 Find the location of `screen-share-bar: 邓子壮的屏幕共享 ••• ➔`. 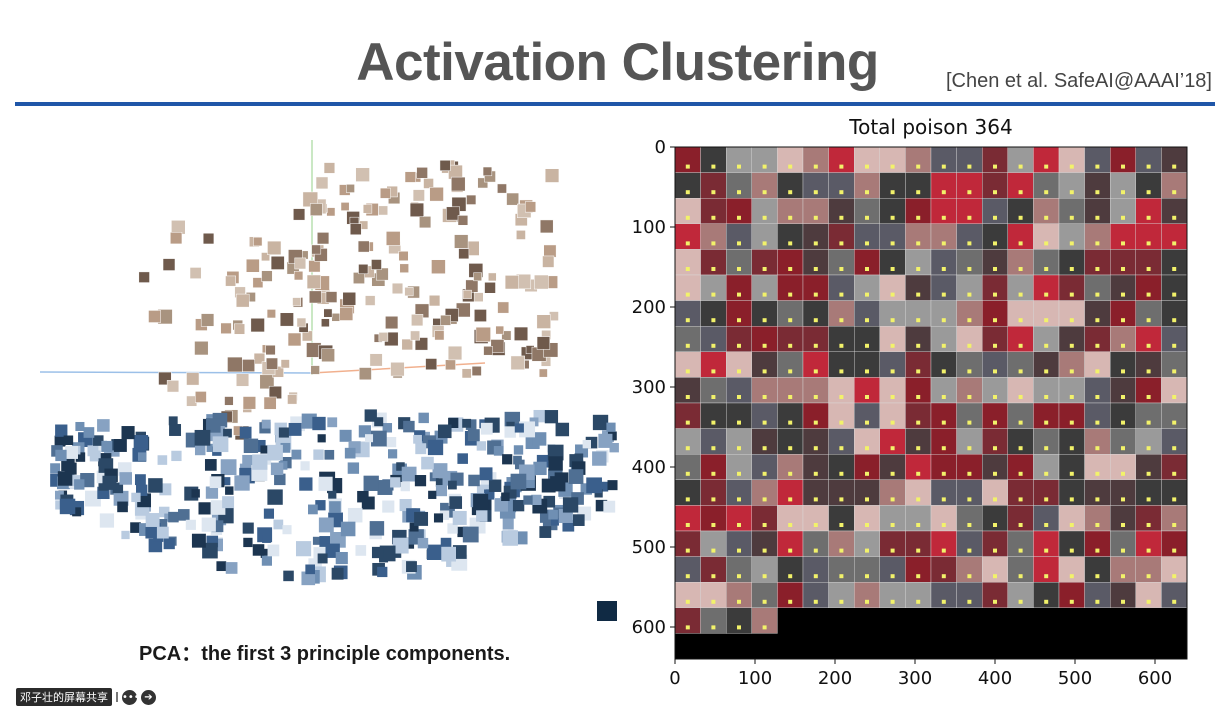

screen-share-bar: 邓子壮的屏幕共享 ••• ➔ is located at coordinates (86, 697).